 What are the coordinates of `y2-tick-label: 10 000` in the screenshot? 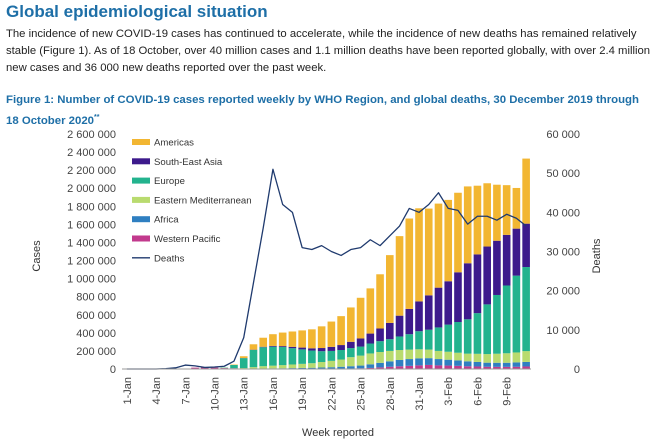 It's located at (563, 331).